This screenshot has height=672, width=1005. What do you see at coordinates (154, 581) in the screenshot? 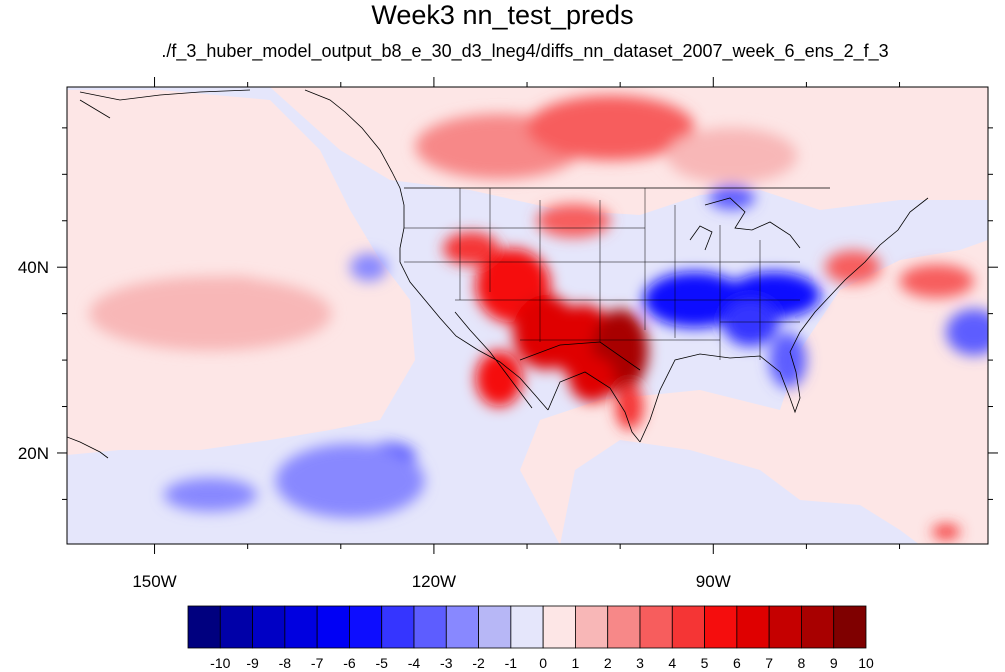
I see `x-tick-label: 150W` at bounding box center [154, 581].